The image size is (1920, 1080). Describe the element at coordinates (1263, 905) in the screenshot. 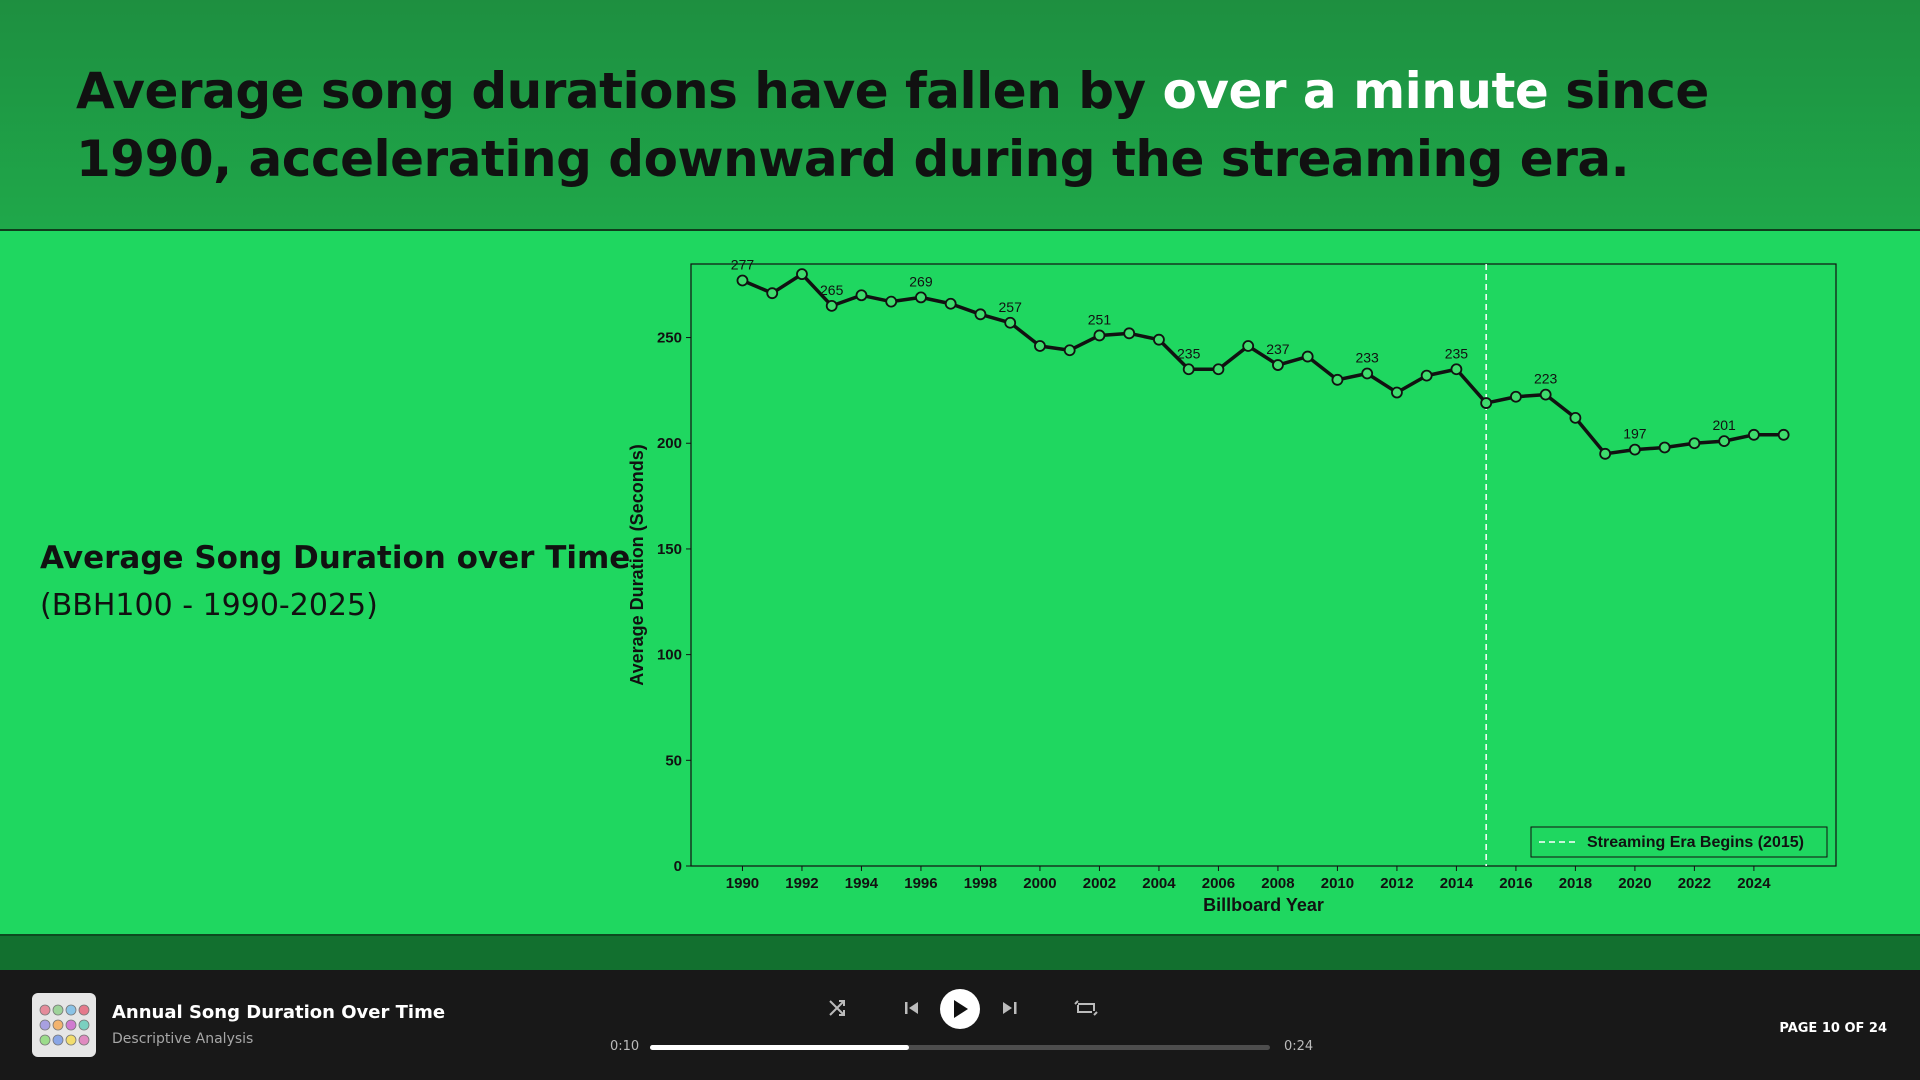

I see `x-axis-title: Billboard Year` at that location.